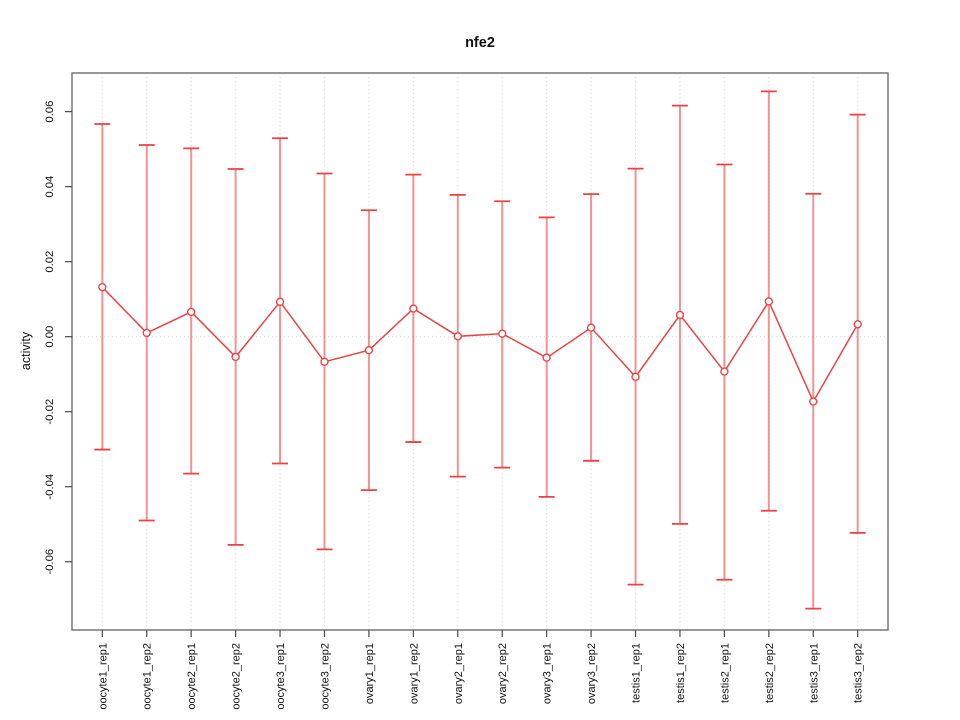 Image resolution: width=960 pixels, height=720 pixels. Describe the element at coordinates (637, 673) in the screenshot. I see `x-category-label: testis1_rep1` at that location.